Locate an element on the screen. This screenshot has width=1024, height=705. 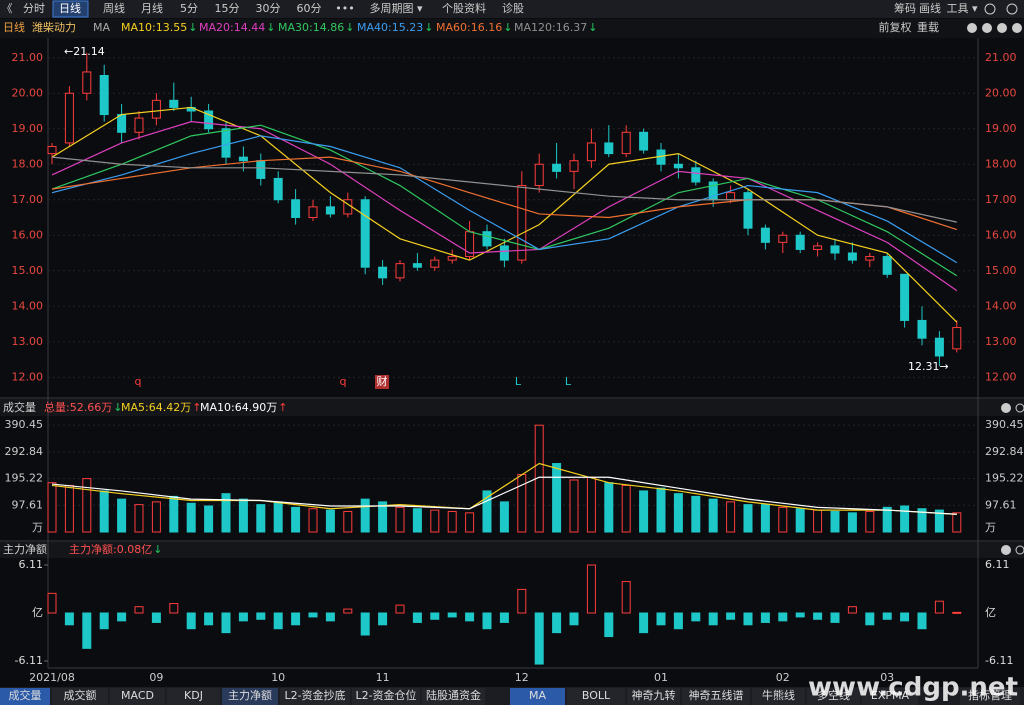
tab-label: 神奇五线谱 is located at coordinates (716, 695).